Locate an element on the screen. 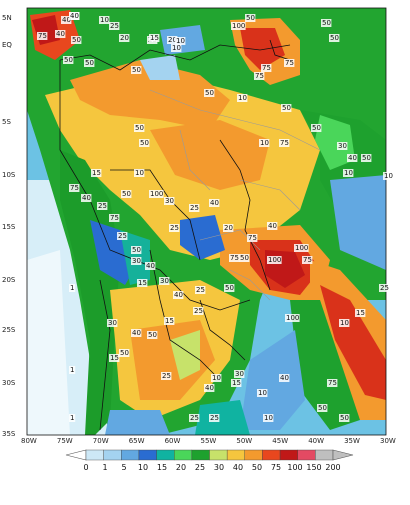 The width and height of the screenshot is (410, 505). legend: 0 1 5 10 15 20 25 30 40 50 75 100 150 200 is located at coordinates (209, 460).